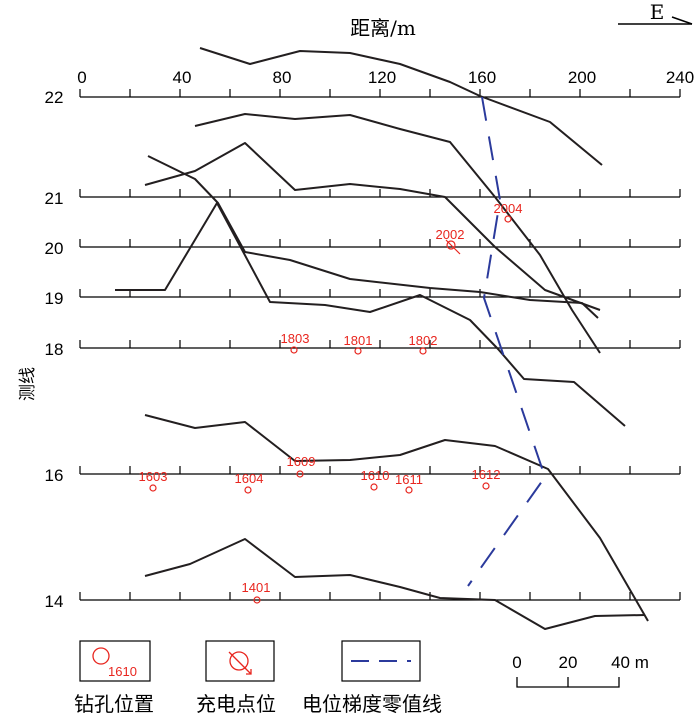 The image size is (700, 717). I want to click on x-tick-label: 0, so click(81, 77).